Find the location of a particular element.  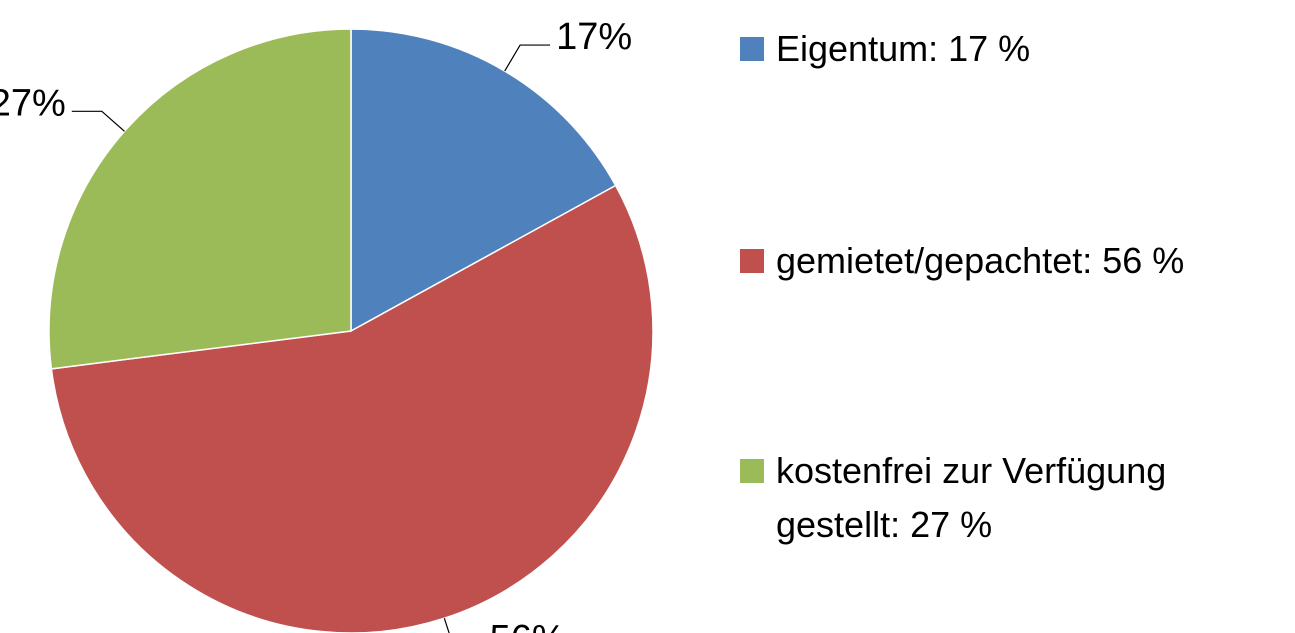

legend-label: gemietet/gepachtet: 56 % is located at coordinates (980, 260).